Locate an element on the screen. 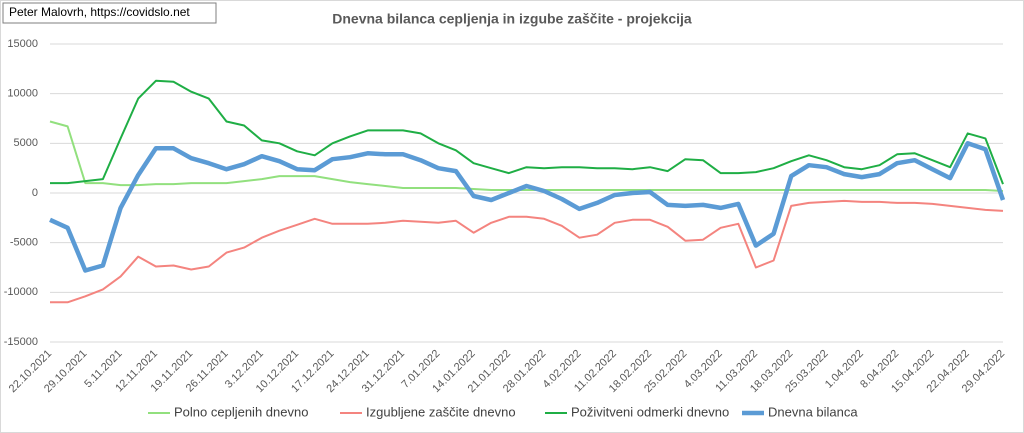 Image resolution: width=1024 pixels, height=433 pixels. legend-label: Dnevna bilanca is located at coordinates (813, 411).